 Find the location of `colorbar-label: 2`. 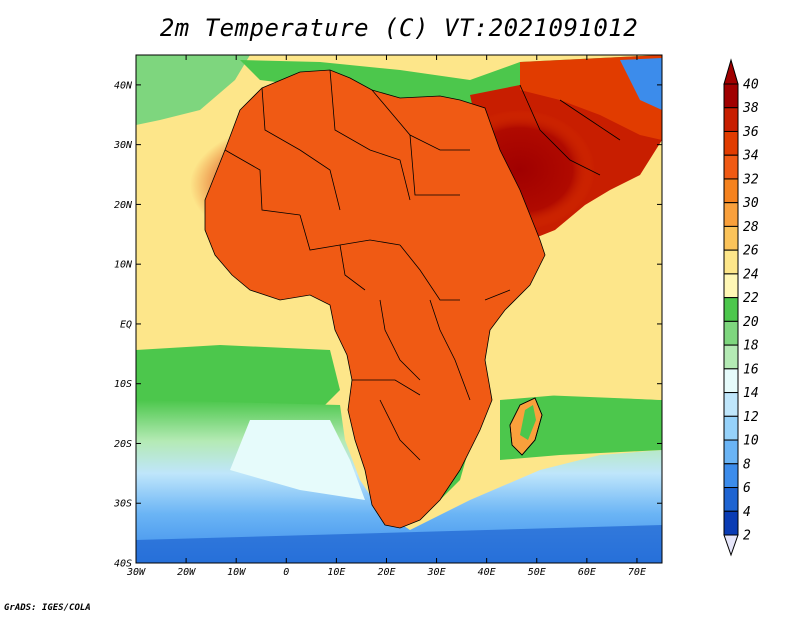

colorbar-label: 2 is located at coordinates (747, 536).